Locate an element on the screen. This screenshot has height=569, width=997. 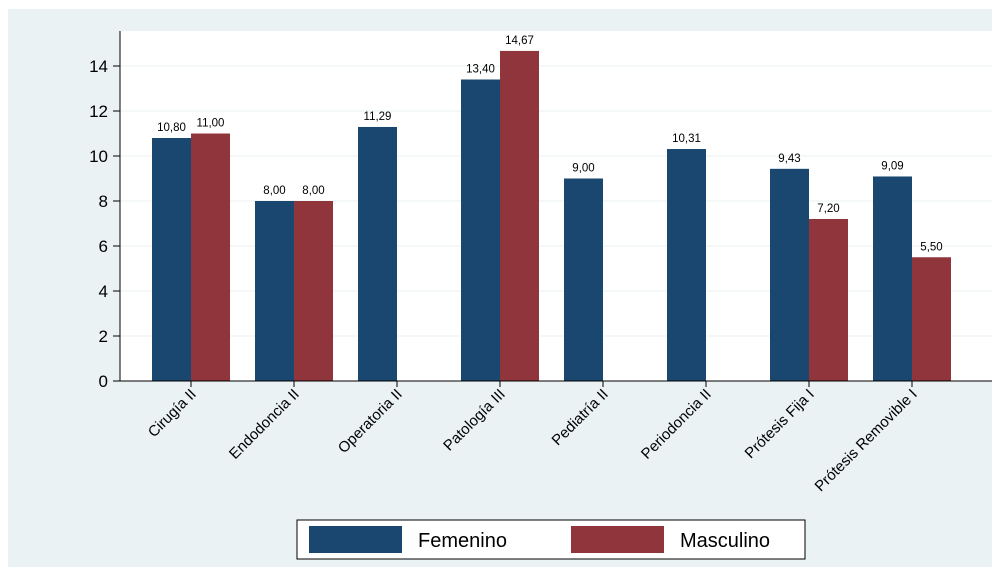
x-category-label: Prótesis Fija I is located at coordinates (780, 424).